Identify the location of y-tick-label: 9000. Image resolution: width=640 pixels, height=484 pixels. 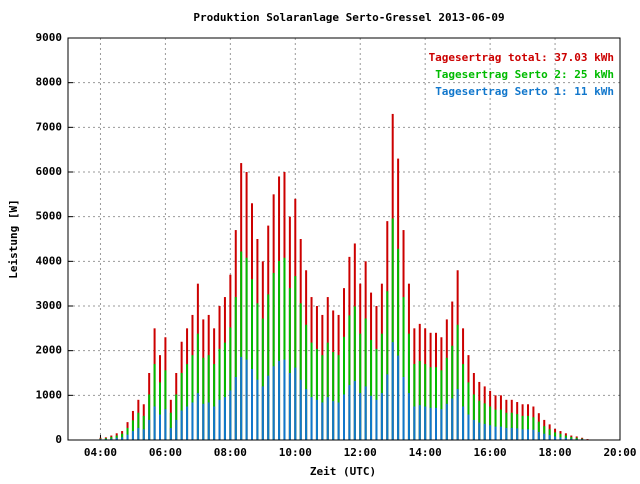
(49, 37).